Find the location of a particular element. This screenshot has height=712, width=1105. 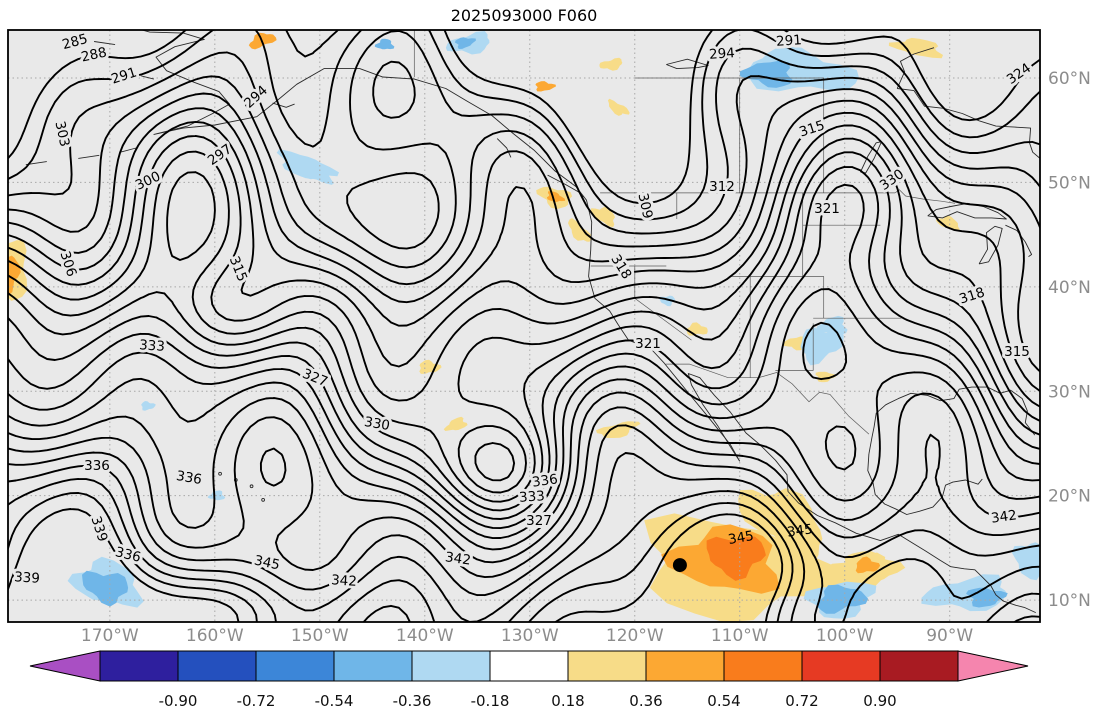

colorbar-tick-label: -0.72 is located at coordinates (256, 701).